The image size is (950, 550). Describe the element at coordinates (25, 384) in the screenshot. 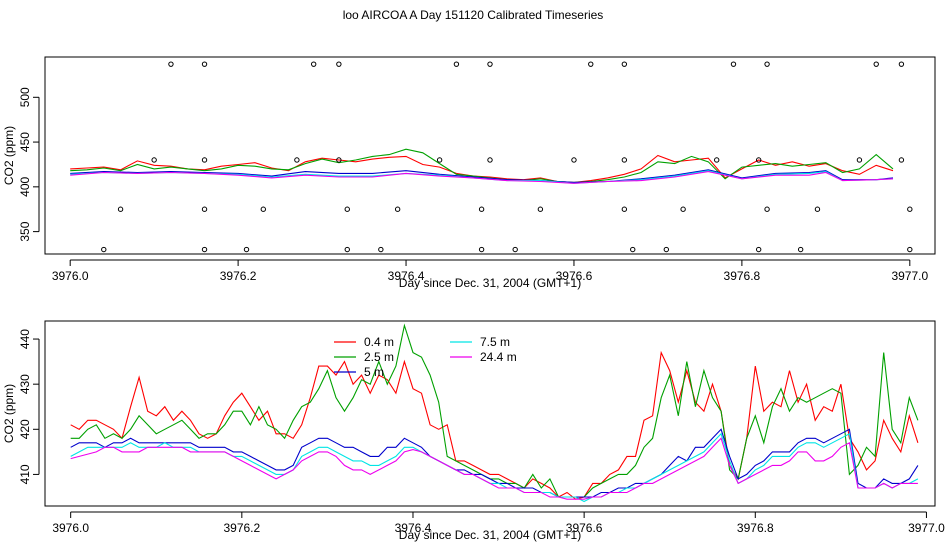

I see `y-tick-label: 430` at that location.